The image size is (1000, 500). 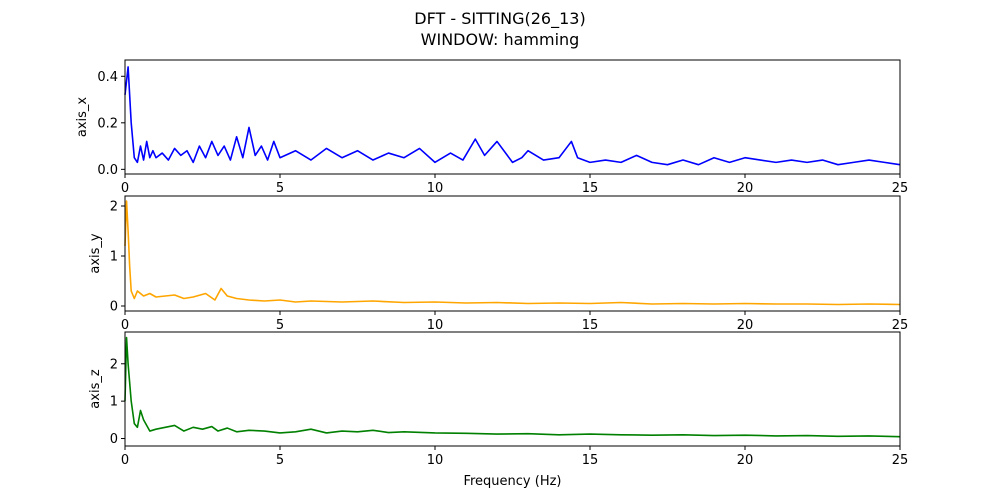 What do you see at coordinates (107, 77) in the screenshot?
I see `y-tick-label: 0.4` at bounding box center [107, 77].